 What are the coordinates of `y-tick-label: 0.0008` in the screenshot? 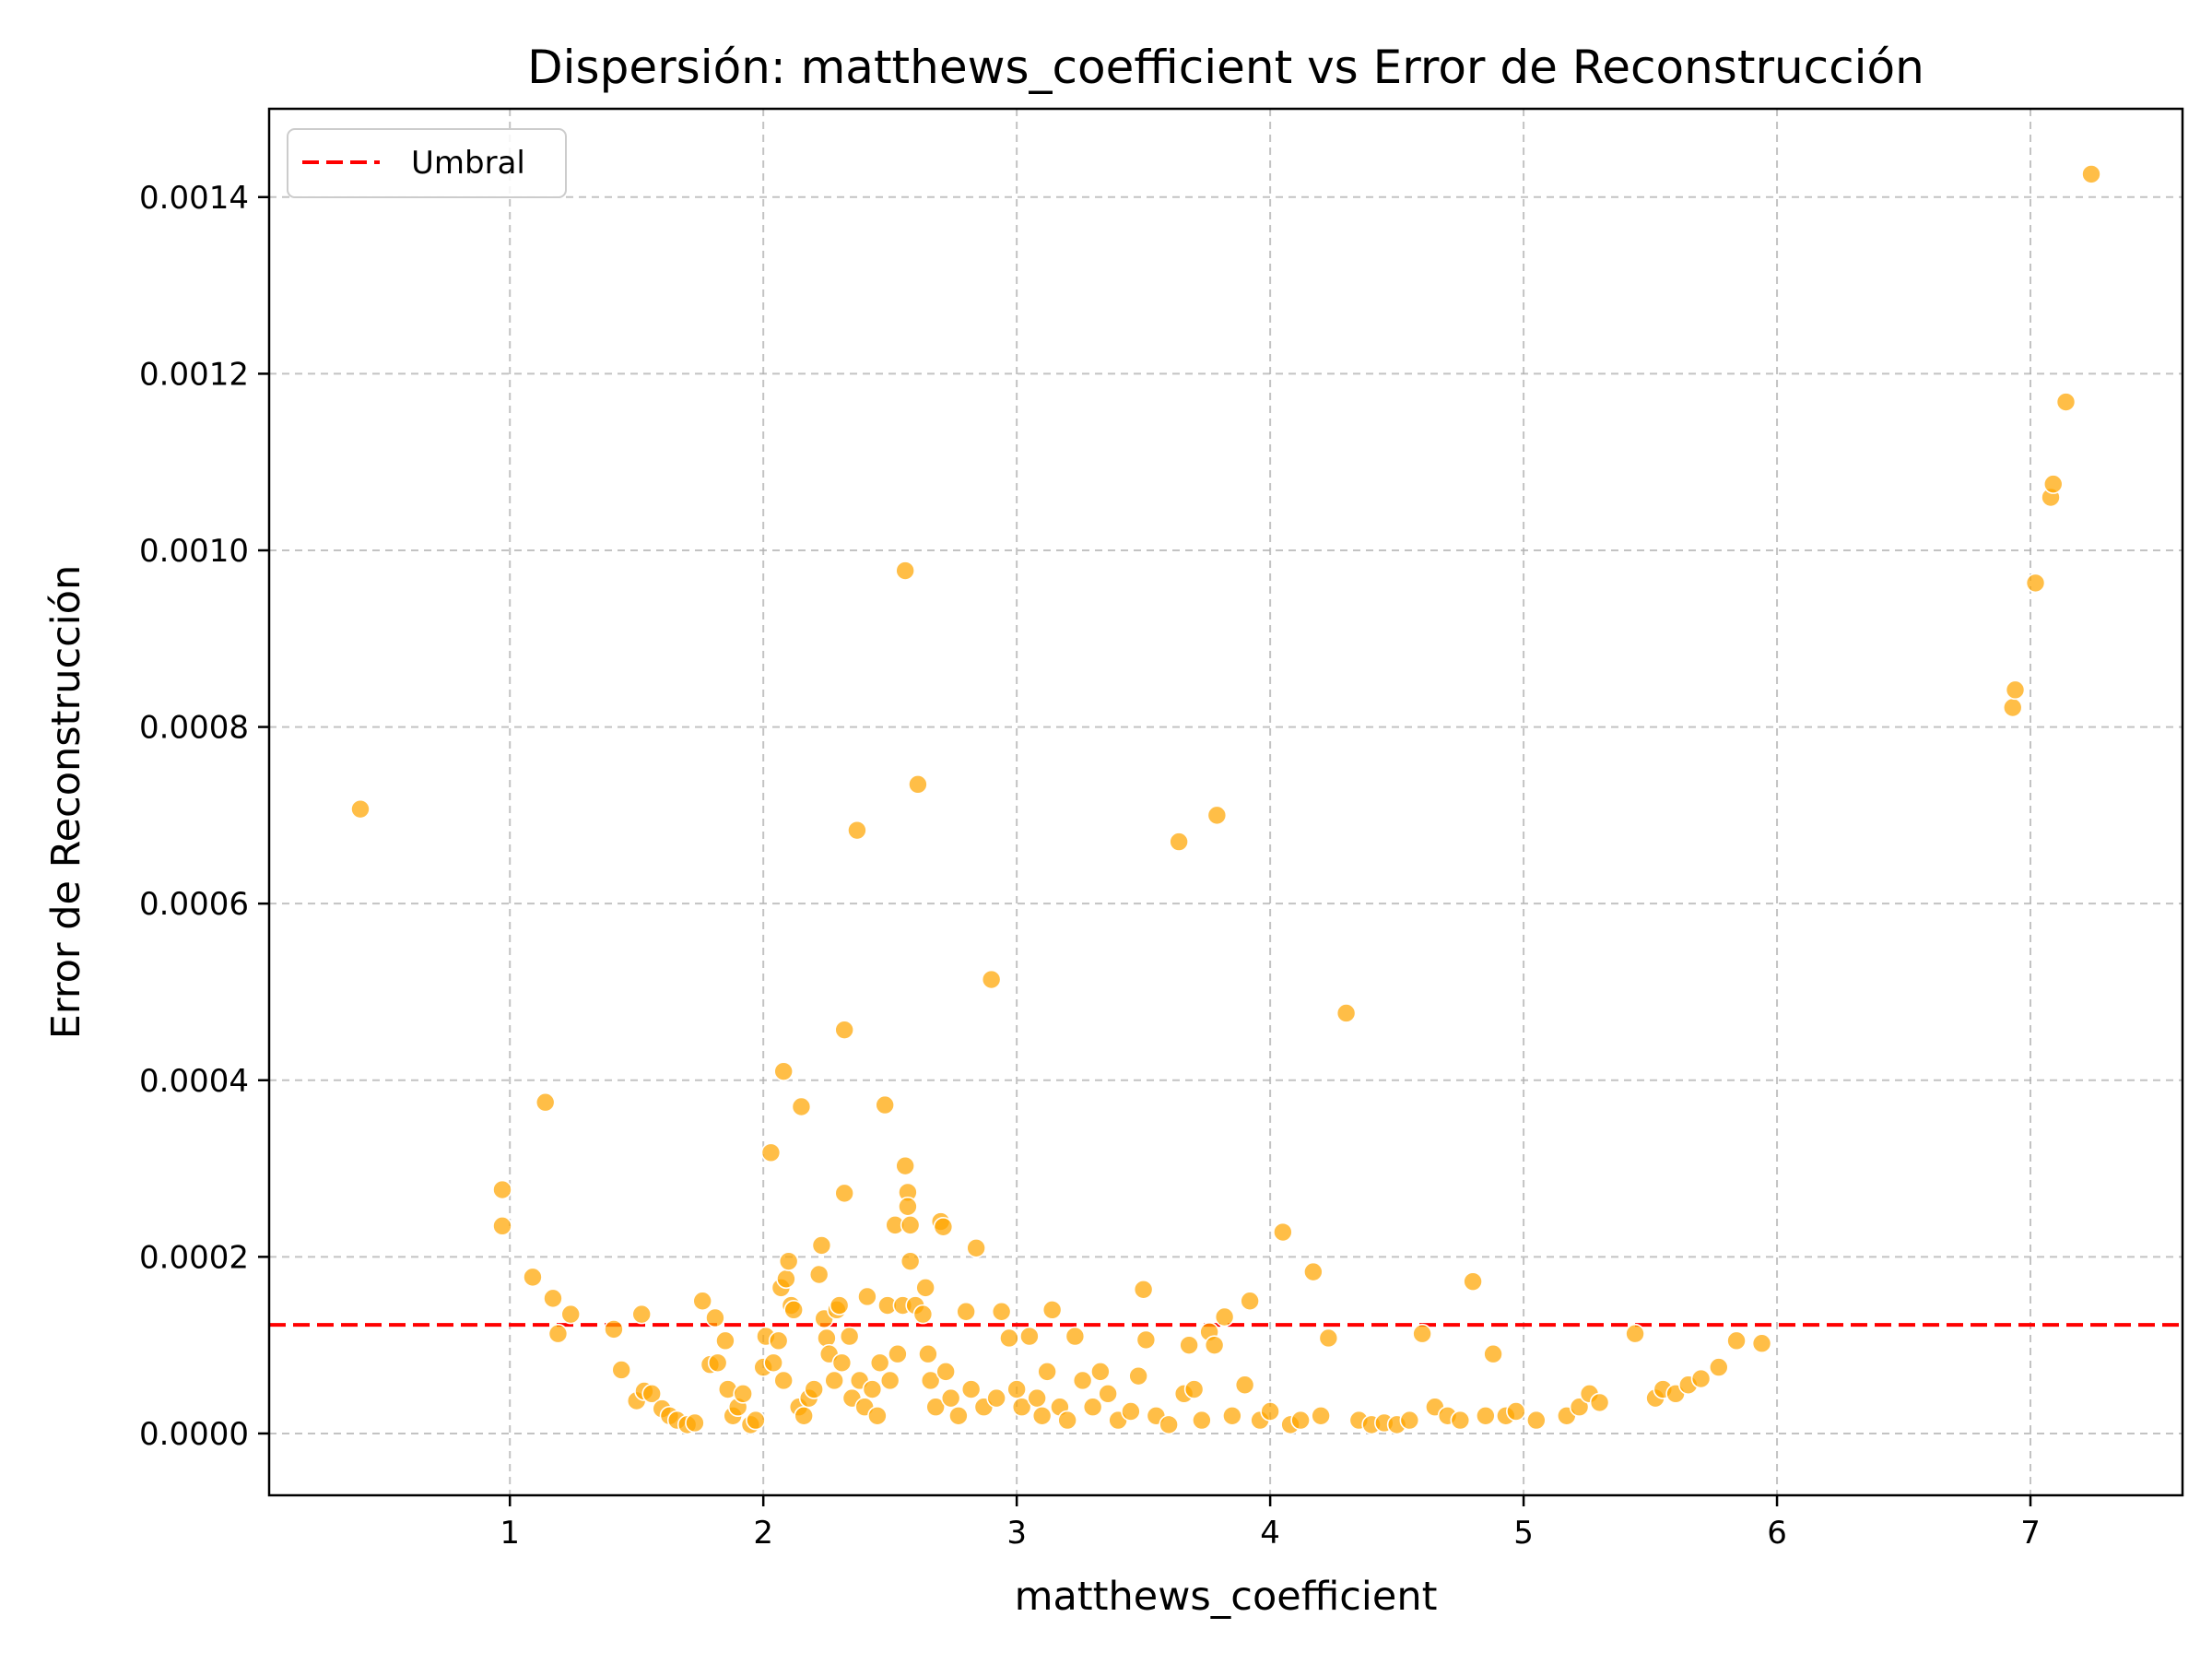 It's located at (194, 728).